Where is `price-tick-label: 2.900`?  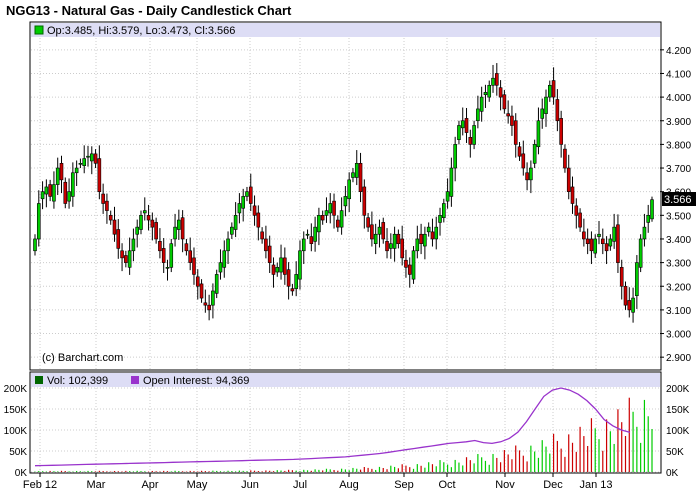
price-tick-label: 2.900 is located at coordinates (678, 358).